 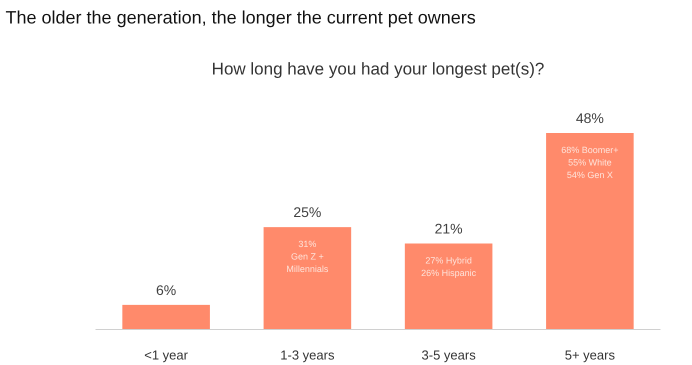 I want to click on annotation: 31% Gen Z + Millennials, so click(x=307, y=256).